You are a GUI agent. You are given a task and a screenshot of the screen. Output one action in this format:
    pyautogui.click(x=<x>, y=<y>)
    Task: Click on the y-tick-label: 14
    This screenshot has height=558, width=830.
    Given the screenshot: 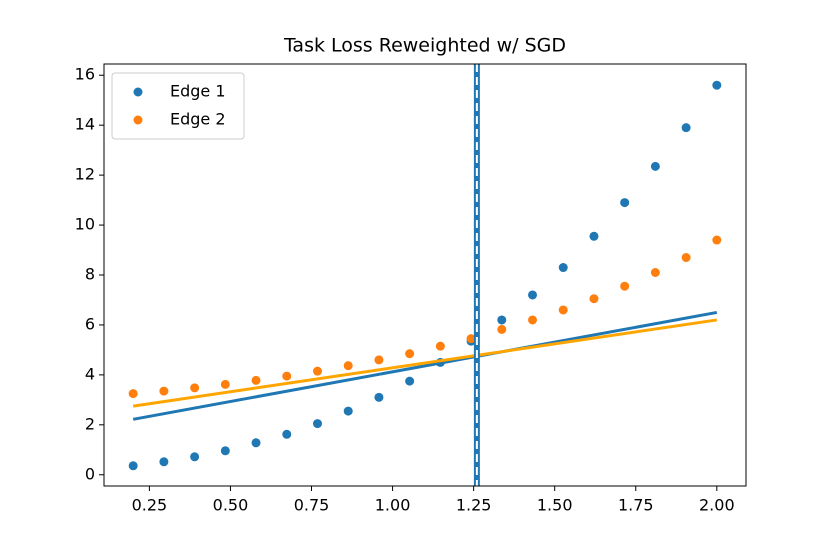 What is the action you would take?
    pyautogui.click(x=85, y=124)
    